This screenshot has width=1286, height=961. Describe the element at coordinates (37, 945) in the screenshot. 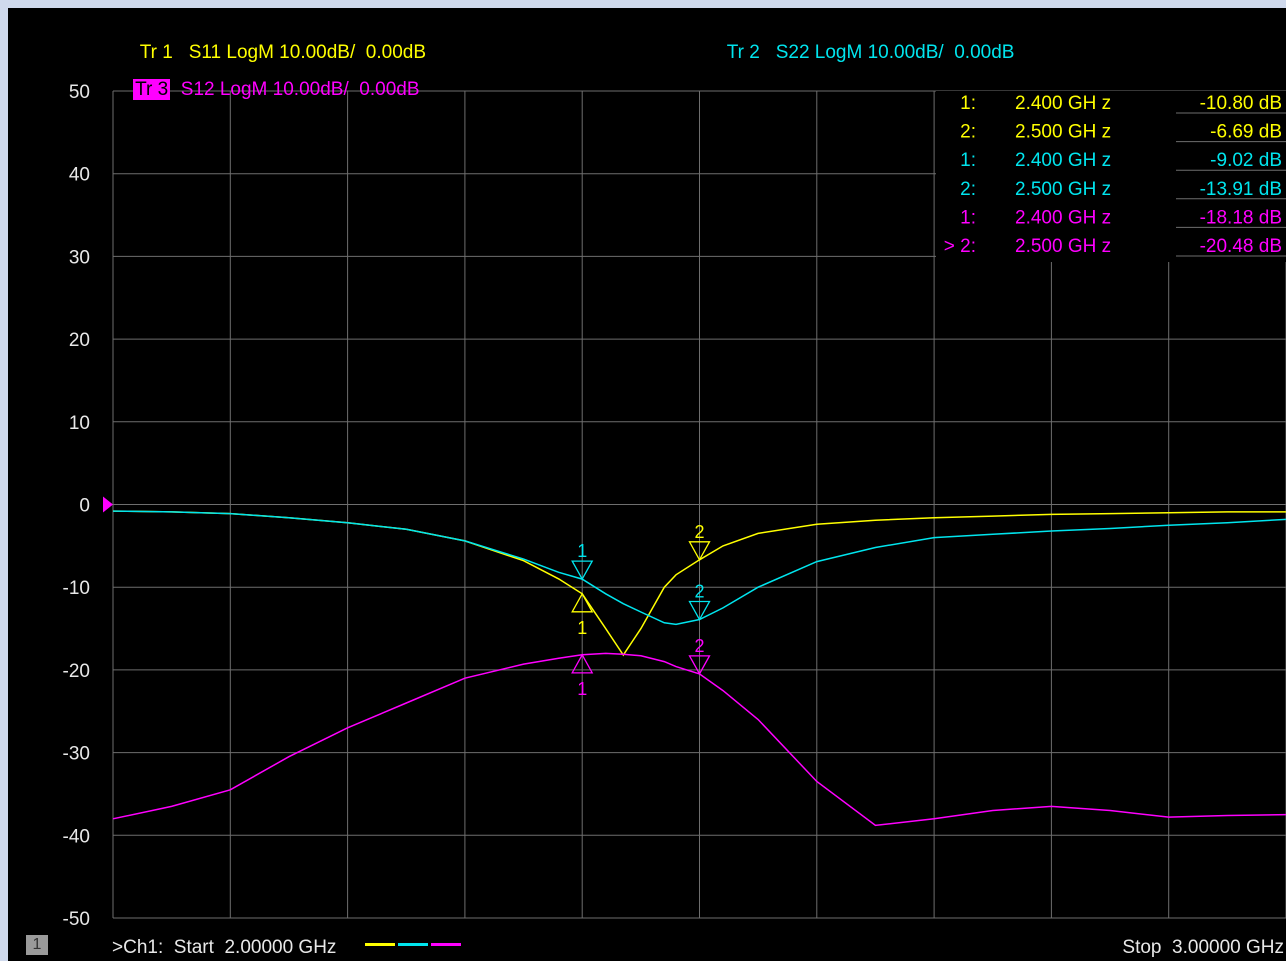

I see `channel-number-button: 1` at that location.